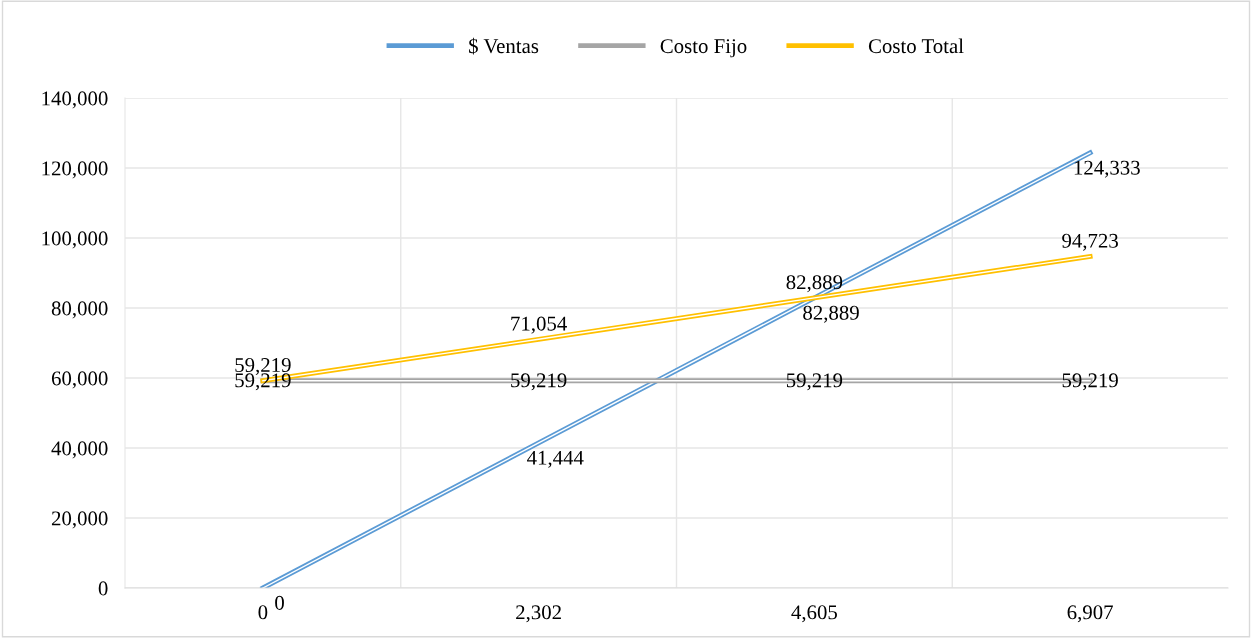  What do you see at coordinates (103, 588) in the screenshot?
I see `y-tick-label: 0` at bounding box center [103, 588].